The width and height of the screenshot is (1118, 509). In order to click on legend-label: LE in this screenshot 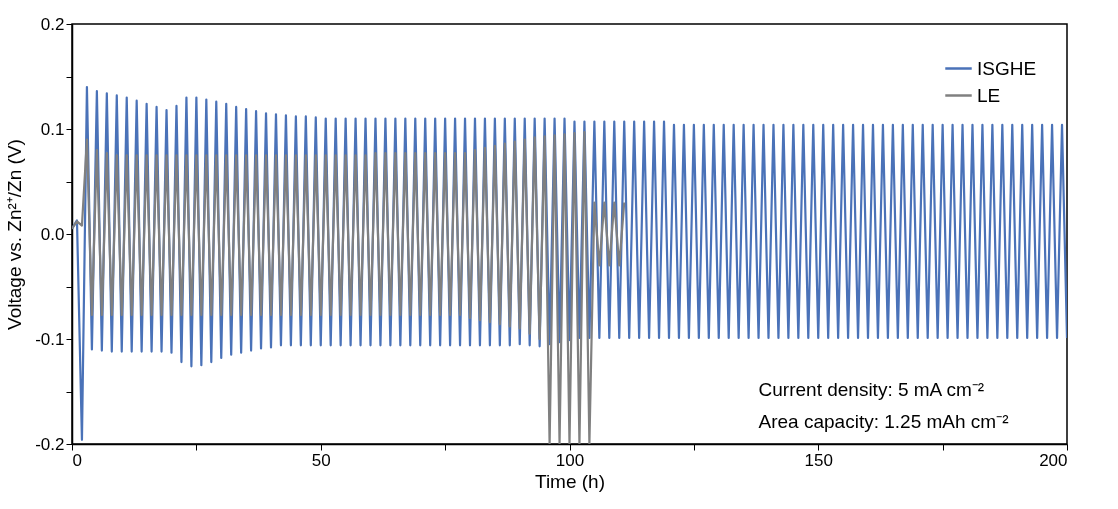, I will do `click(989, 95)`.